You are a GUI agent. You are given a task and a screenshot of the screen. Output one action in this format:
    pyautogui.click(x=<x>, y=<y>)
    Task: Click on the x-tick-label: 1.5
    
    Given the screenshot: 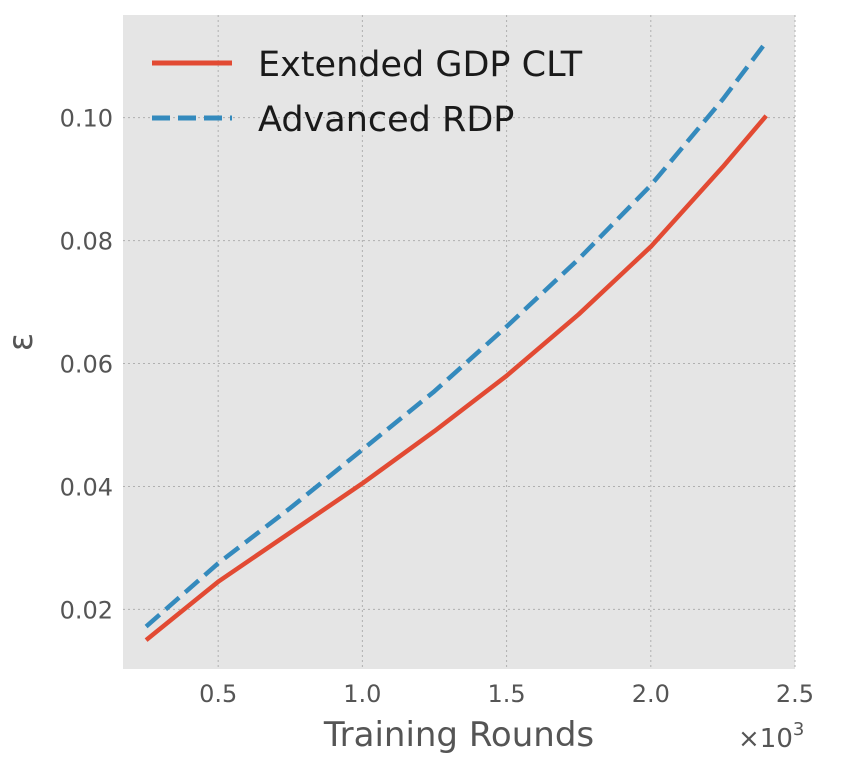 What is the action you would take?
    pyautogui.click(x=507, y=694)
    